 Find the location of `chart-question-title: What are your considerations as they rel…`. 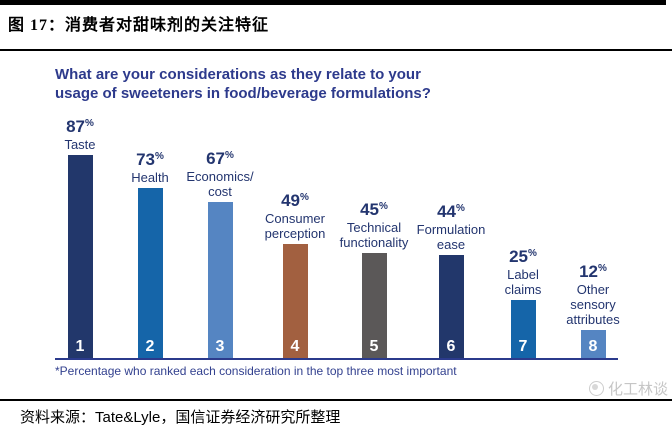

chart-question-title: What are your considerations as they rel… is located at coordinates (243, 84).